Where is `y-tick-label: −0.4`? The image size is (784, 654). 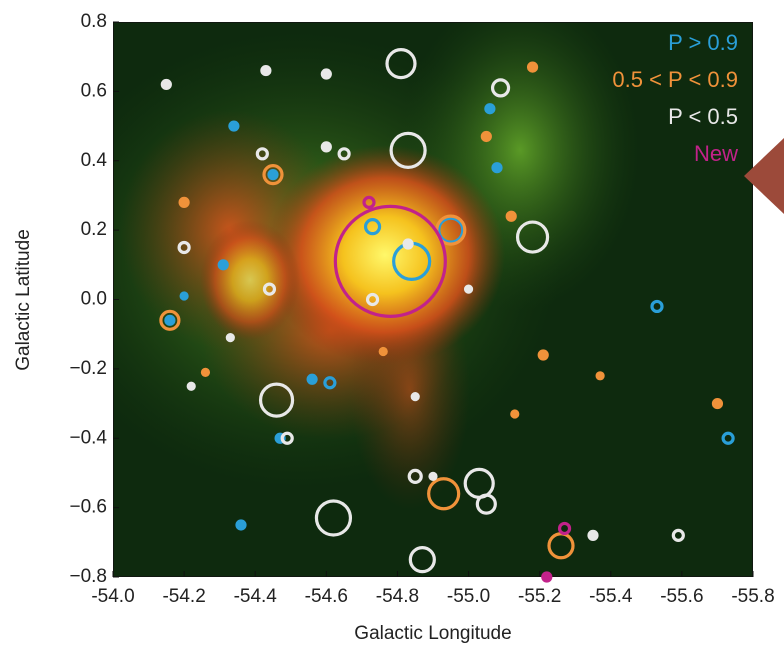
y-tick-label: −0.4 is located at coordinates (88, 437).